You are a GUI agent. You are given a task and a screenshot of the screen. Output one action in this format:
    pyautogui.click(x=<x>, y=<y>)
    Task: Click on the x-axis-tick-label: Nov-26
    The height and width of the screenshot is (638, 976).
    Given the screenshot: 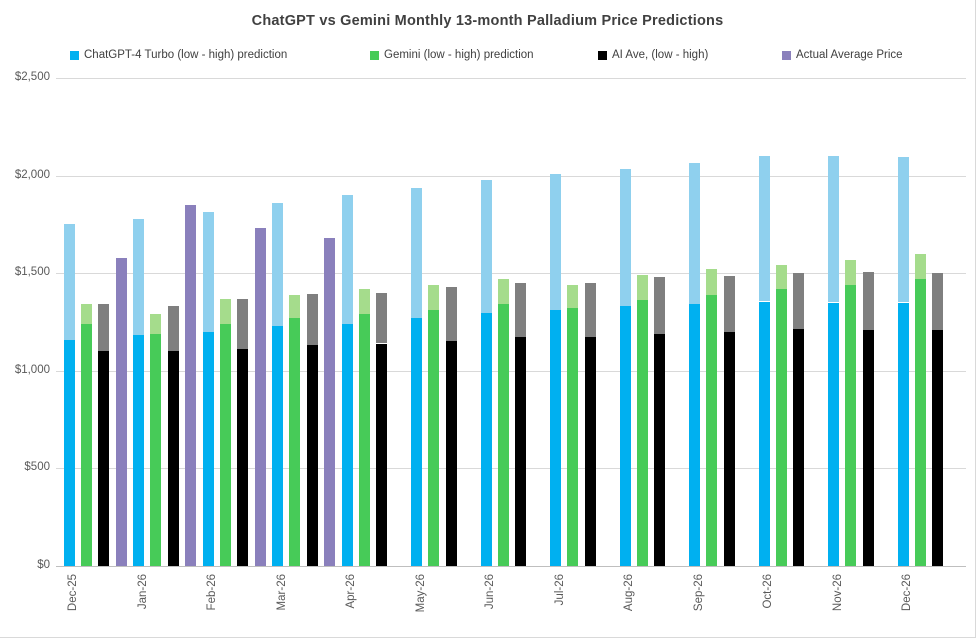 What is the action you would take?
    pyautogui.click(x=837, y=593)
    